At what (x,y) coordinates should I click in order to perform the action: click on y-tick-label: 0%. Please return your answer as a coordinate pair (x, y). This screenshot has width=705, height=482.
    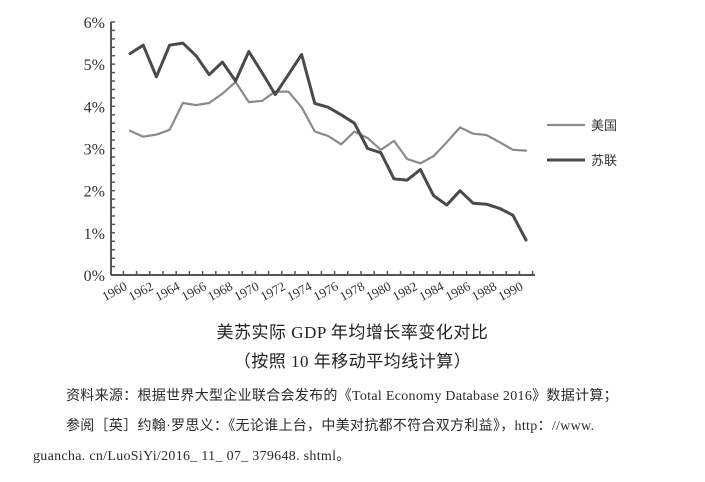
    Looking at the image, I should click on (94, 276).